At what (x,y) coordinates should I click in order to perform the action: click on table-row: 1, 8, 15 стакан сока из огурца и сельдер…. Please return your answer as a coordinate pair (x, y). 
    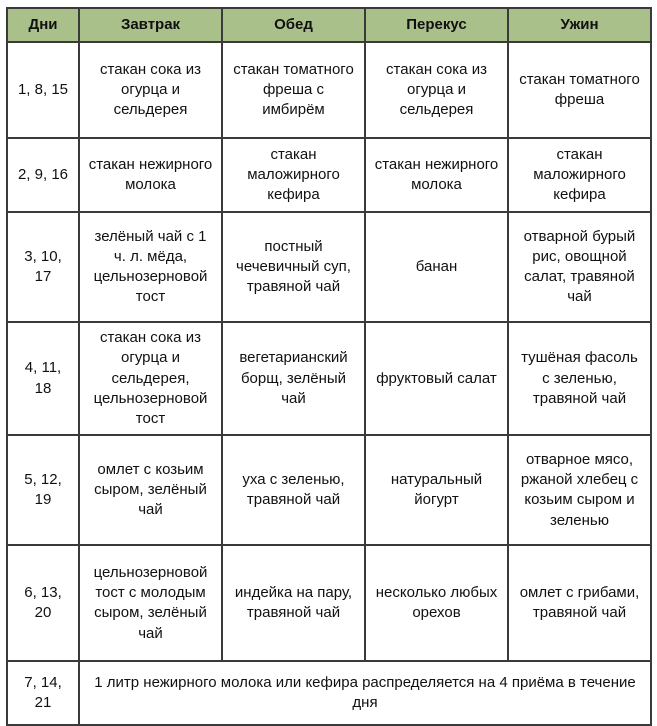
    Looking at the image, I should click on (329, 90).